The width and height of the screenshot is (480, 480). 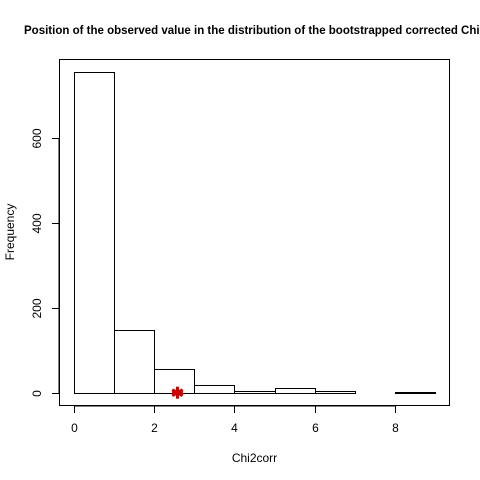 What do you see at coordinates (37, 138) in the screenshot?
I see `y-tick-label: 600` at bounding box center [37, 138].